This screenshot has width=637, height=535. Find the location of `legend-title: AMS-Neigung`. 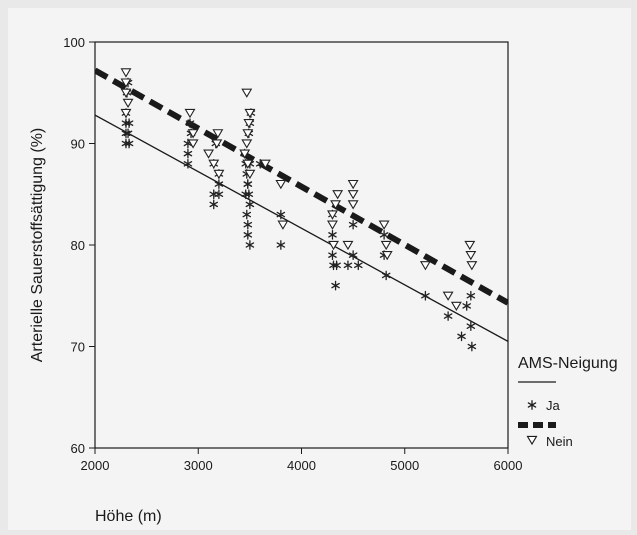

legend-title: AMS-Neigung is located at coordinates (568, 363).